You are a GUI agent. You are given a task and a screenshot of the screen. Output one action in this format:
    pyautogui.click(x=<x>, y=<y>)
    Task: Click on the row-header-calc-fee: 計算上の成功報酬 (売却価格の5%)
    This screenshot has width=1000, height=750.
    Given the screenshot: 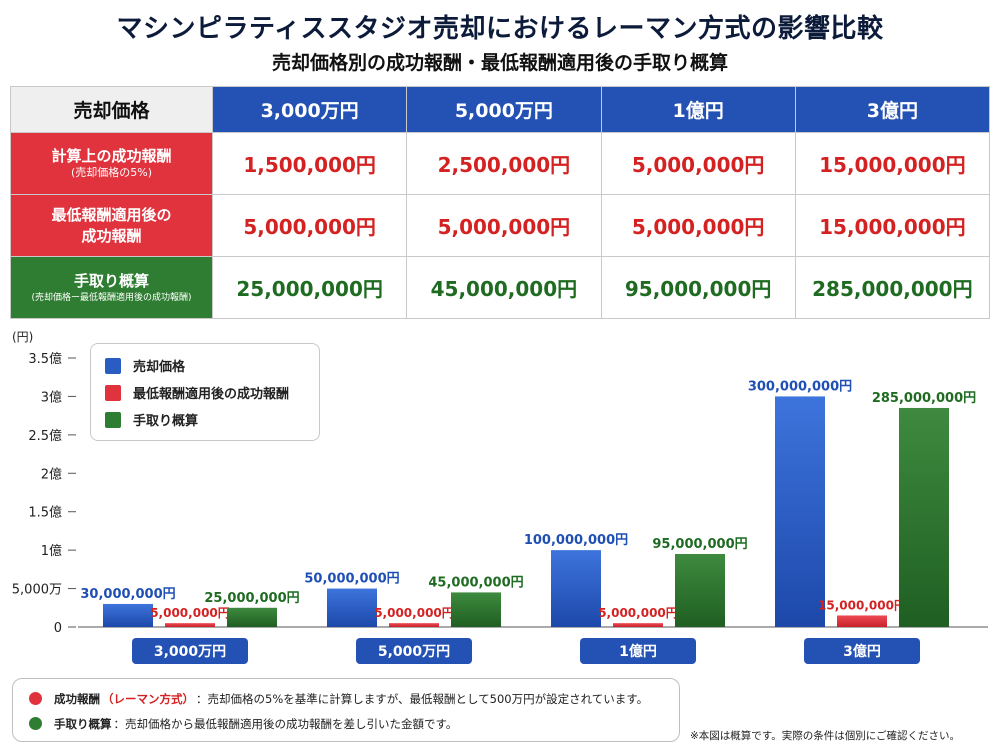 What is the action you would take?
    pyautogui.click(x=111, y=163)
    